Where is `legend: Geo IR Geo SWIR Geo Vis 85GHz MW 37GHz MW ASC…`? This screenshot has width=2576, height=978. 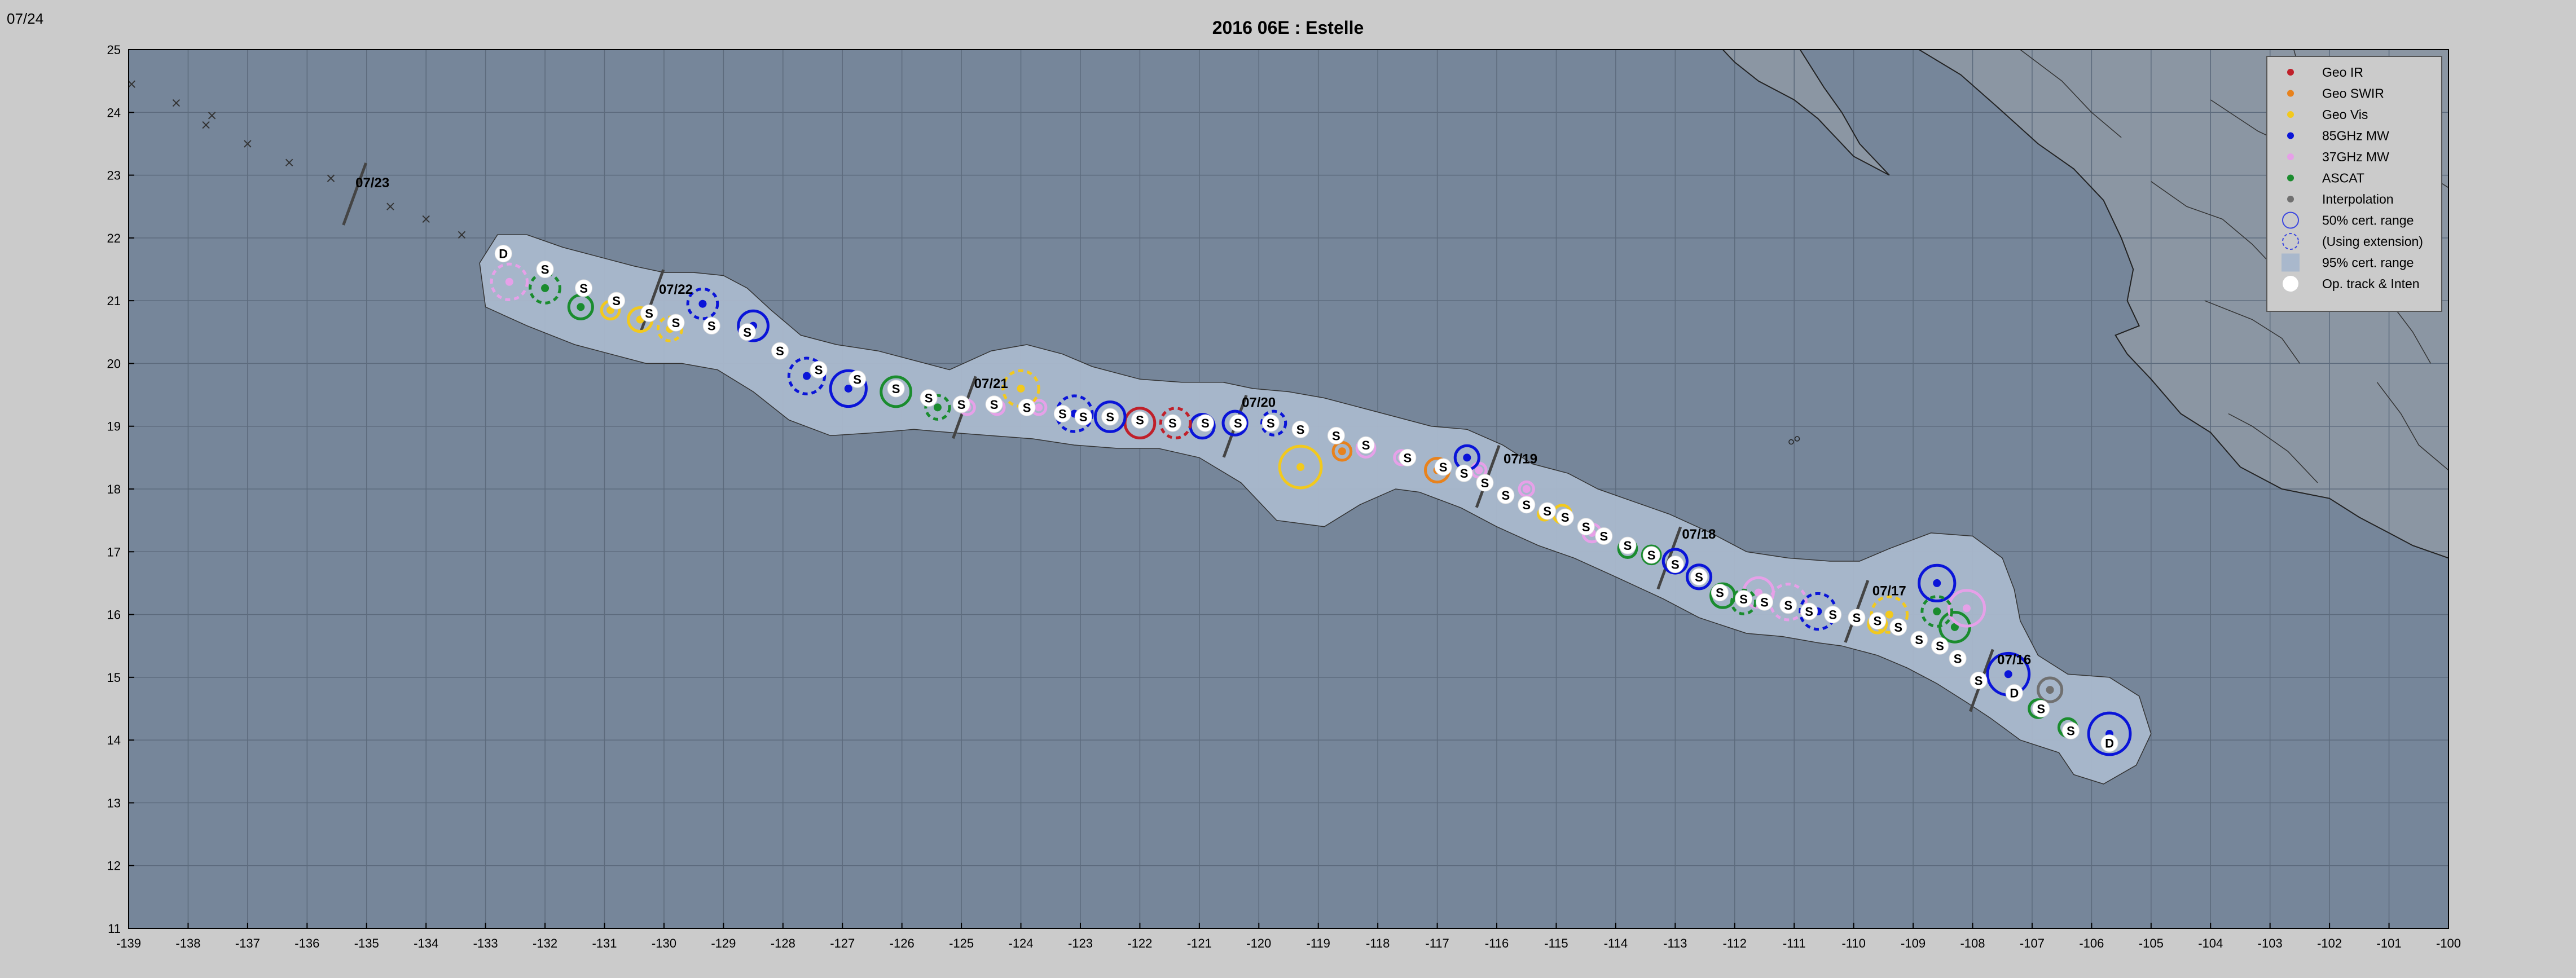 legend: Geo IR Geo SWIR Geo Vis 85GHz MW 37GHz MW ASC… is located at coordinates (2354, 184).